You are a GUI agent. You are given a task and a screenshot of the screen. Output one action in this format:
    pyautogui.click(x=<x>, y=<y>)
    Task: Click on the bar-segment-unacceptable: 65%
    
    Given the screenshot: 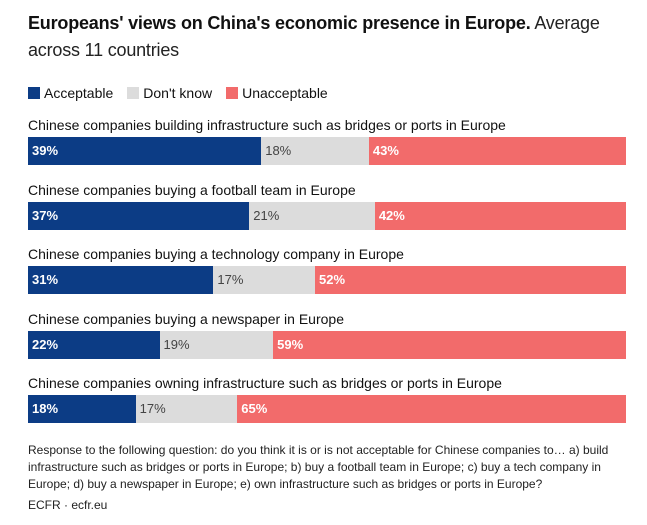 What is the action you would take?
    pyautogui.click(x=431, y=409)
    